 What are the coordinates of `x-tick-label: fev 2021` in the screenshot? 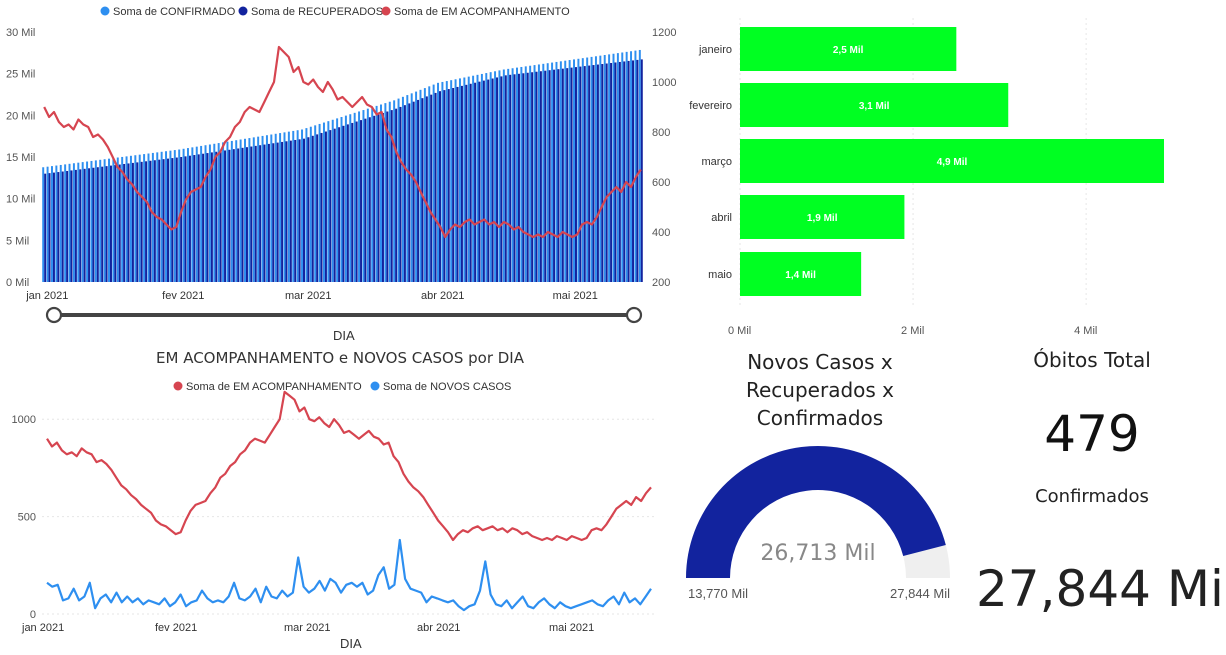 It's located at (183, 296).